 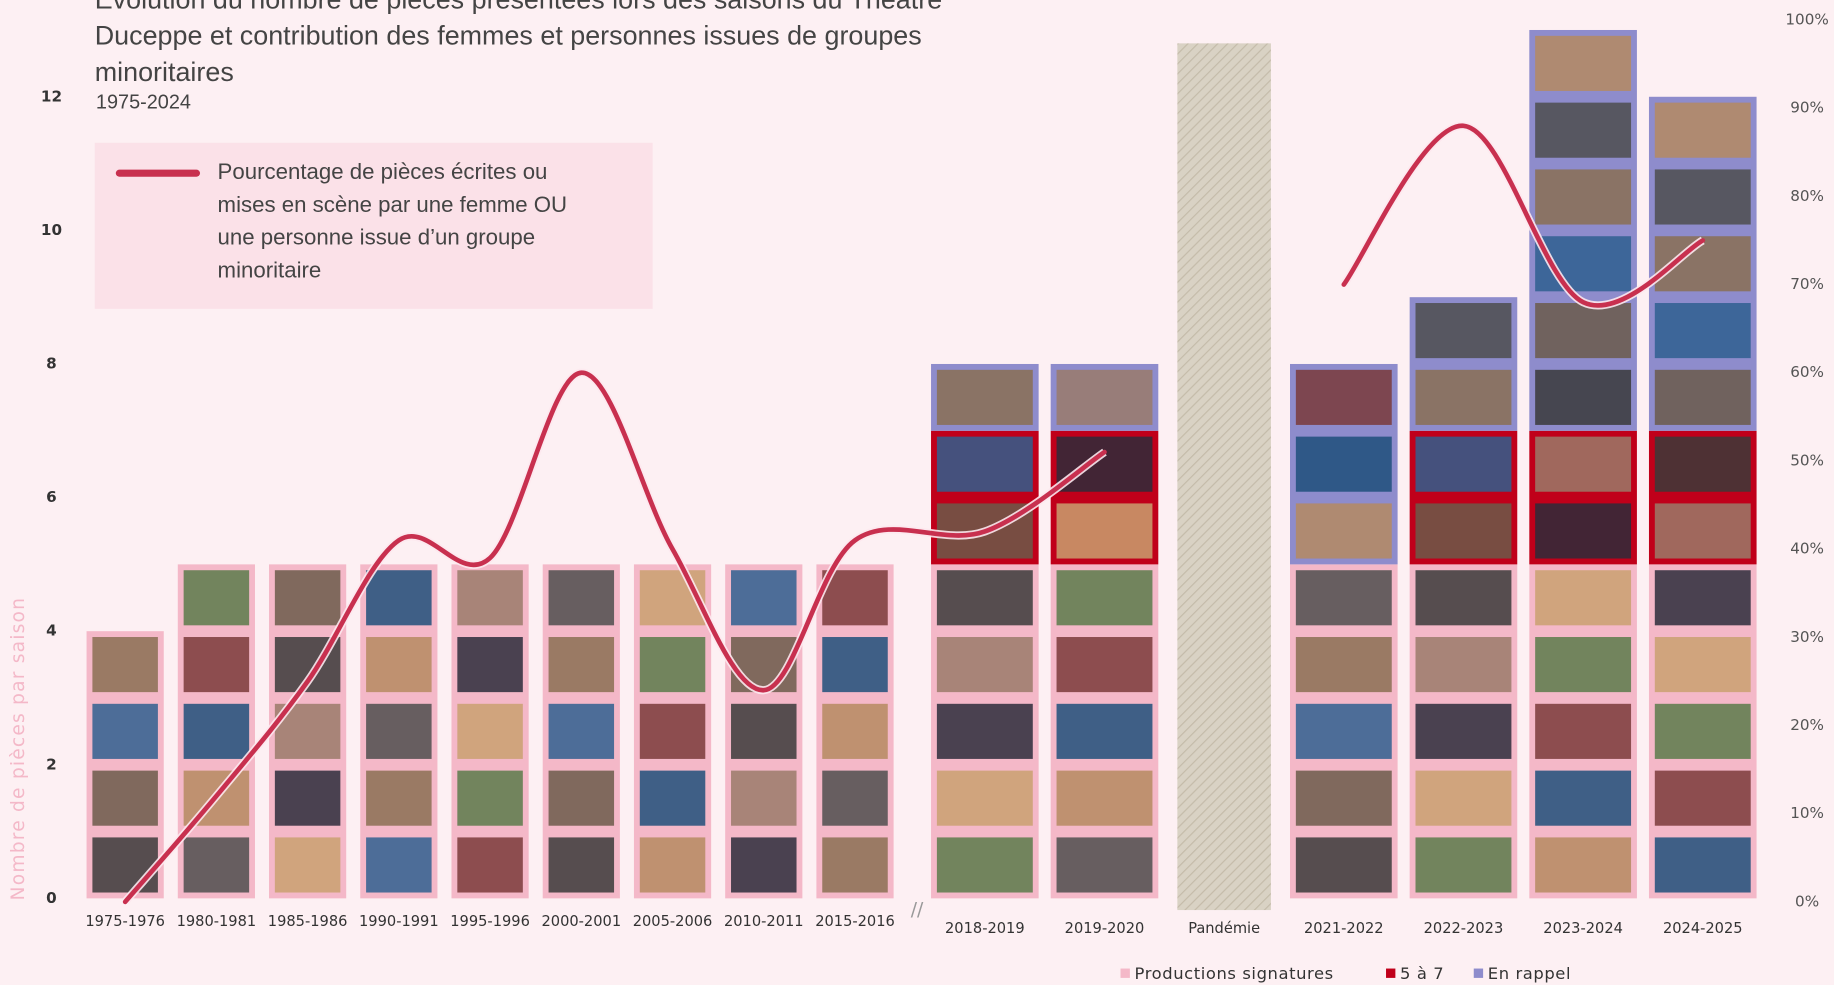 I want to click on y2-tick-label: 50%, so click(x=1807, y=460).